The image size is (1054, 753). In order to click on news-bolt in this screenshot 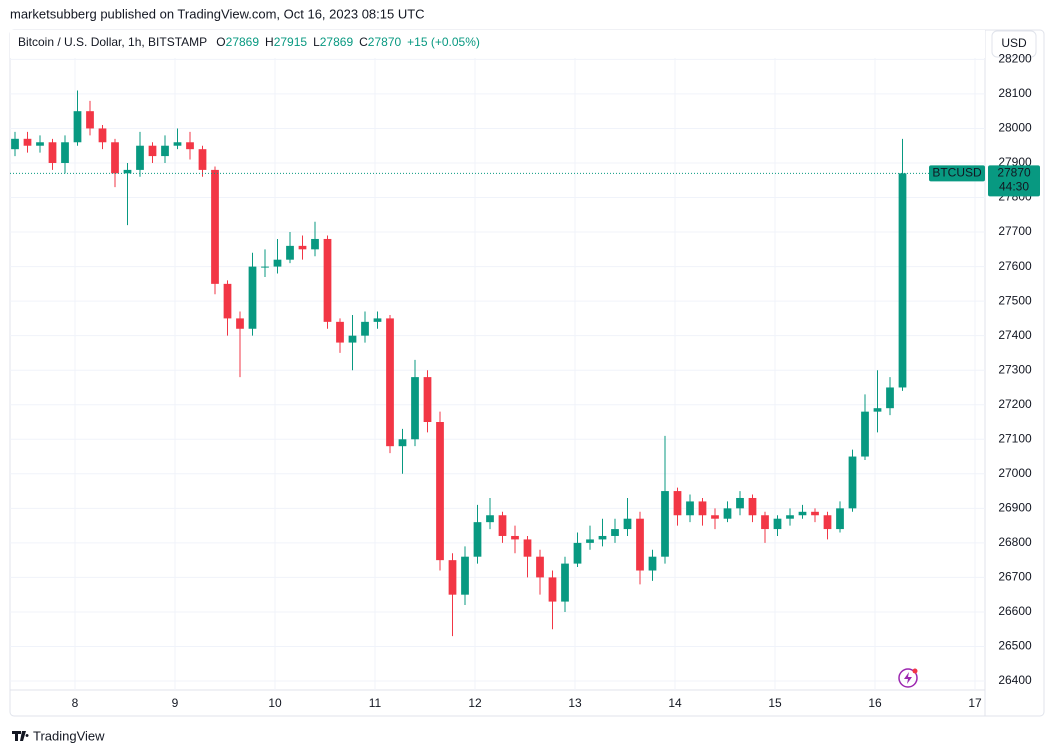, I will do `click(908, 678)`.